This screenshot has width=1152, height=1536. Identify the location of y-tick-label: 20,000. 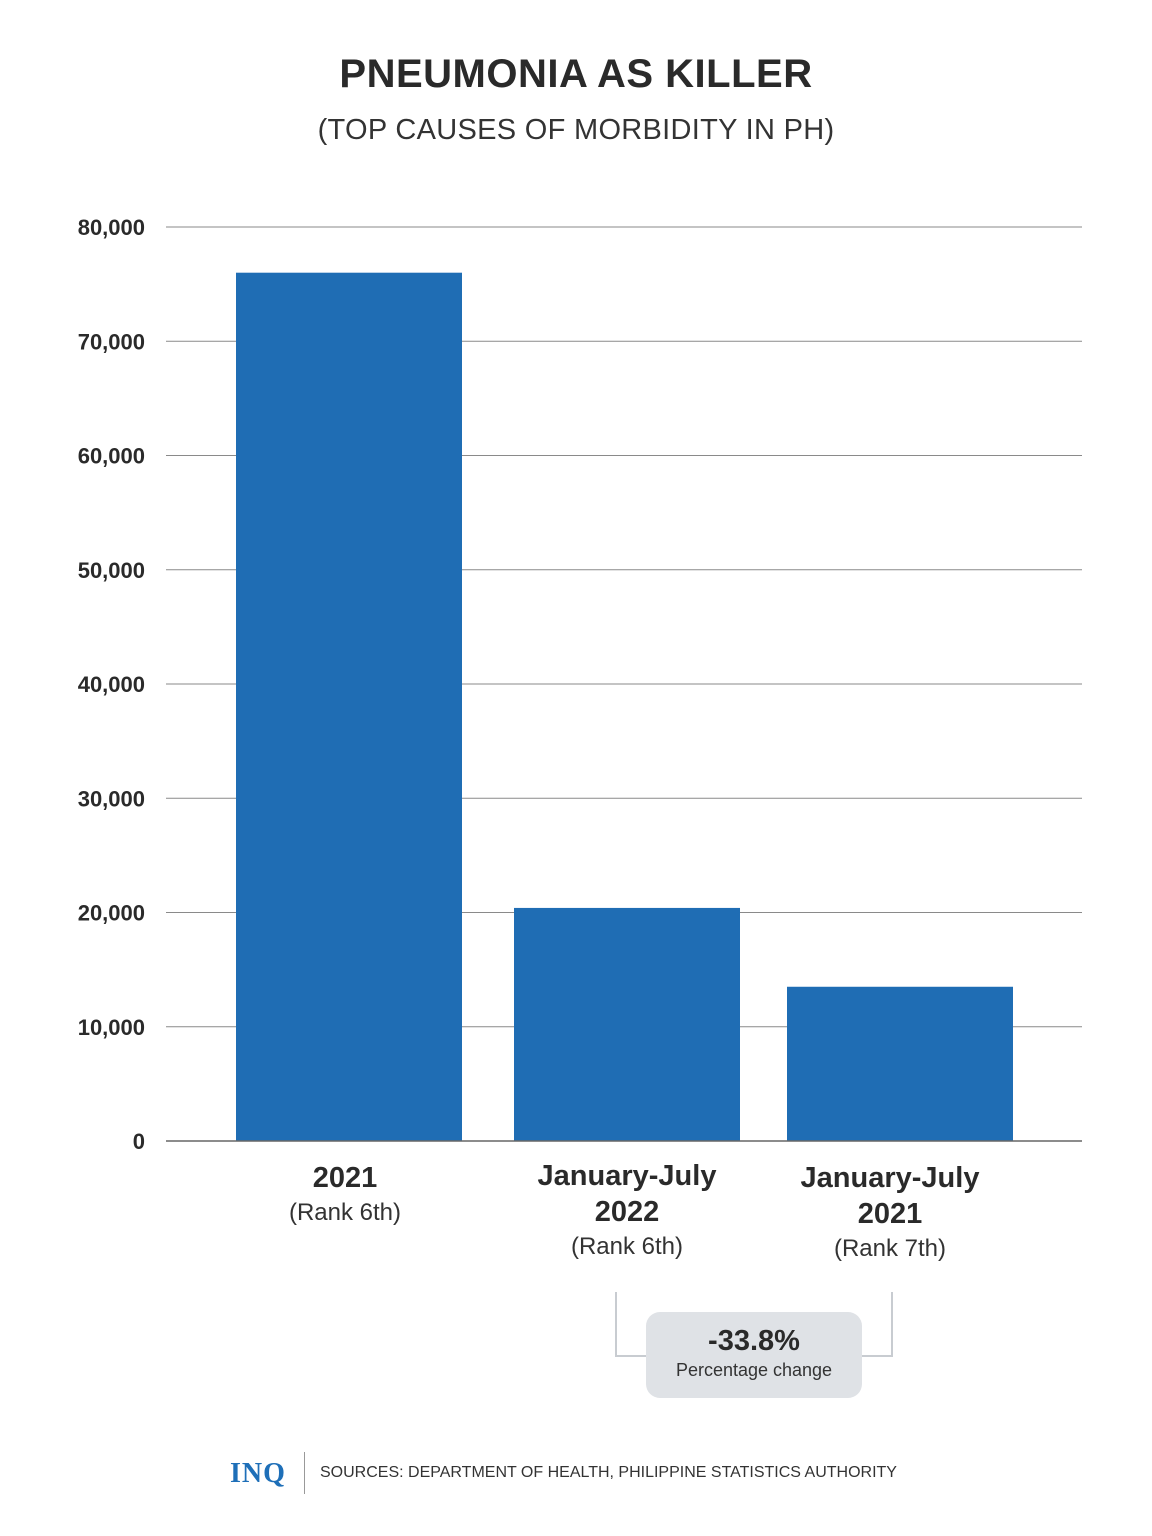
(111, 913).